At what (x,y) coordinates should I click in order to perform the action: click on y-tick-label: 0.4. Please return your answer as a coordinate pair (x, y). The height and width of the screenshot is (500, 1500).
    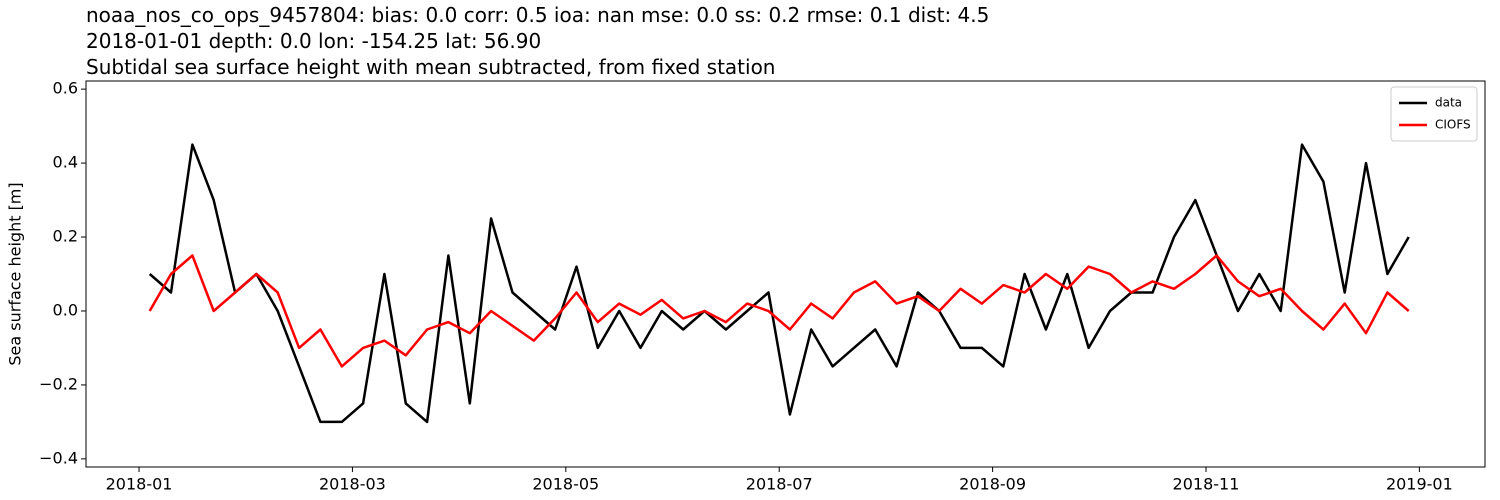
    Looking at the image, I should click on (65, 162).